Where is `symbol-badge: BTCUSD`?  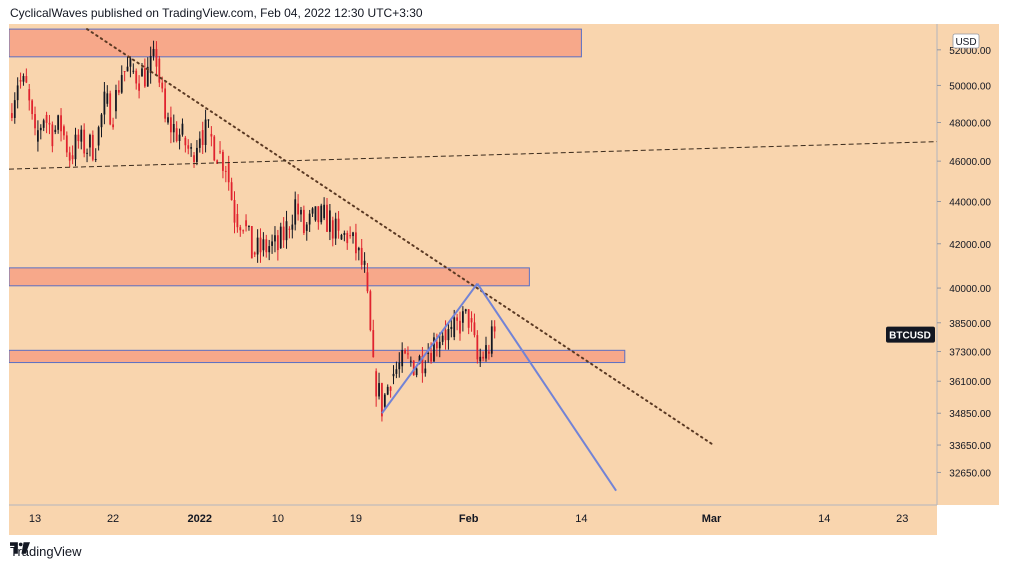 symbol-badge: BTCUSD is located at coordinates (910, 334).